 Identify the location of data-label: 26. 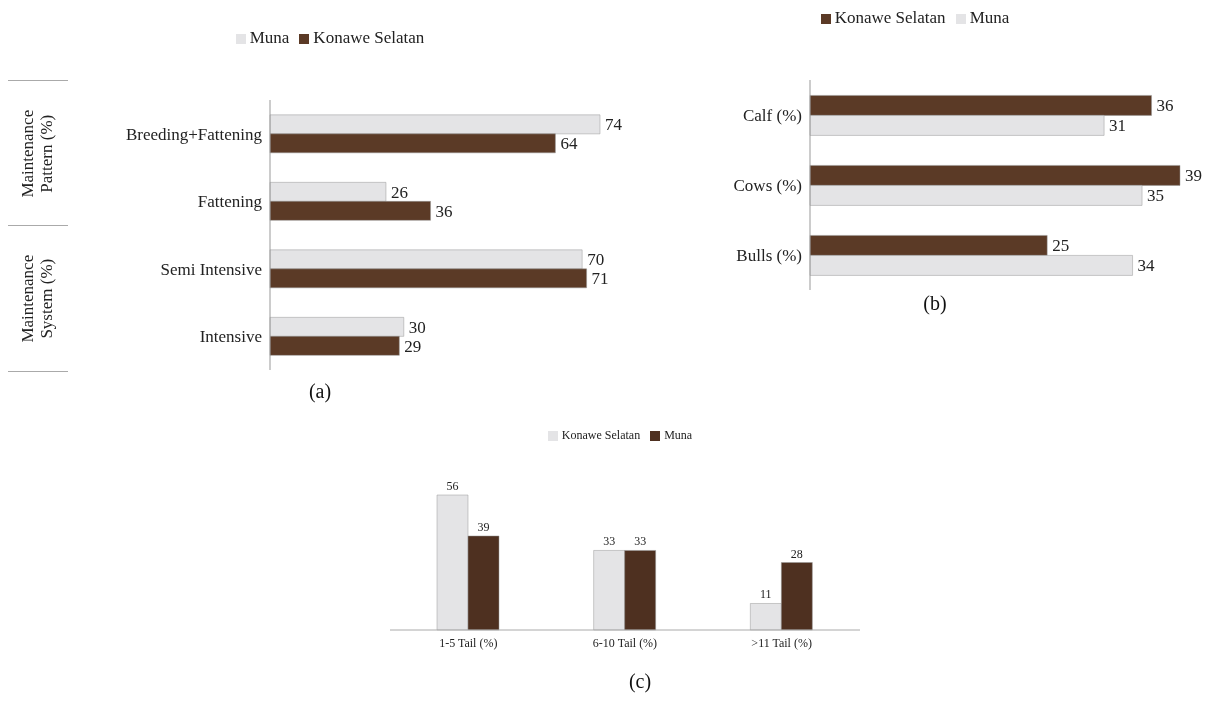
(399, 192).